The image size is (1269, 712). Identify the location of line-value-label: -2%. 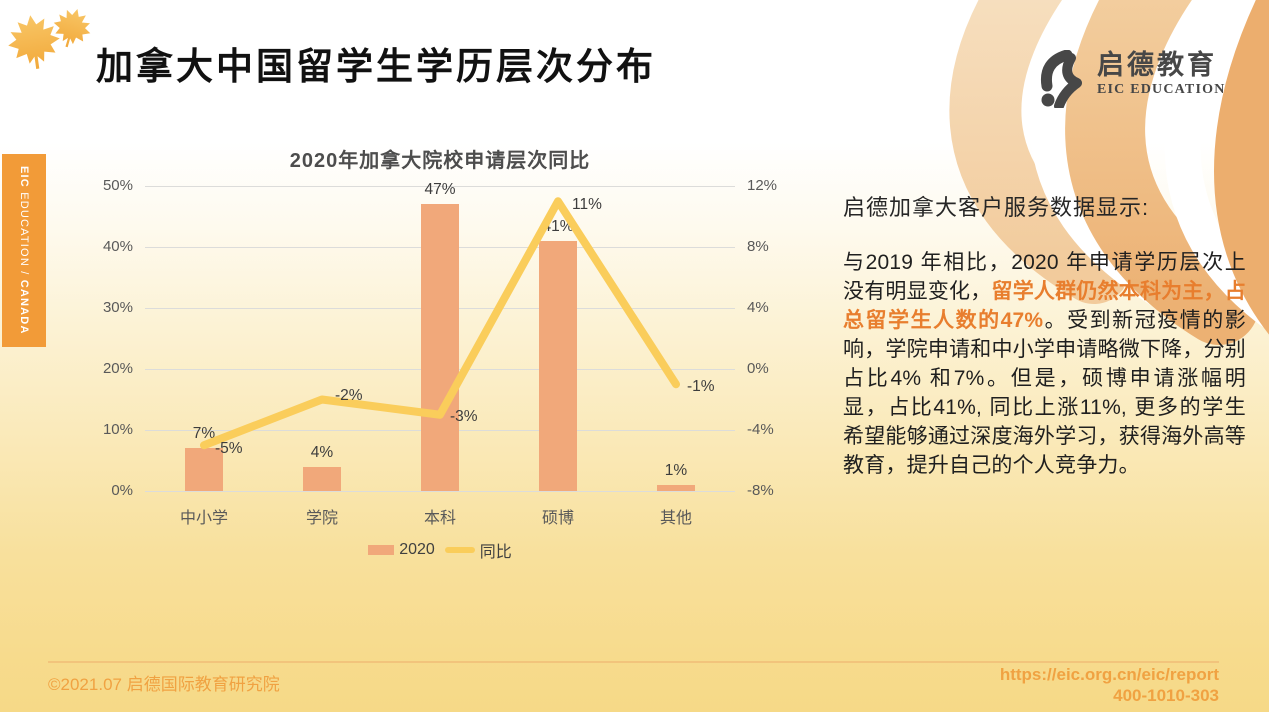
(349, 395).